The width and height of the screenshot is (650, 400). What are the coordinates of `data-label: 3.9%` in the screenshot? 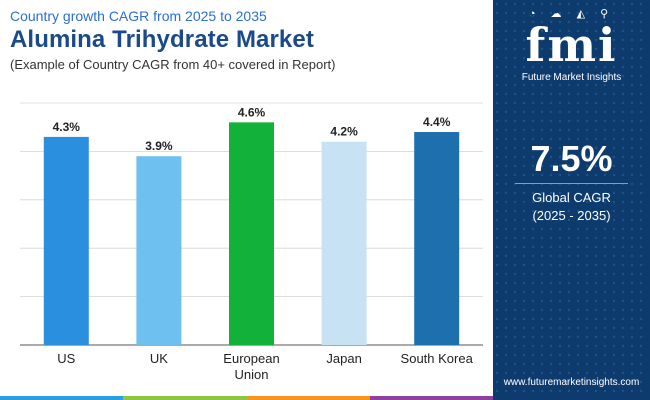 It's located at (159, 146).